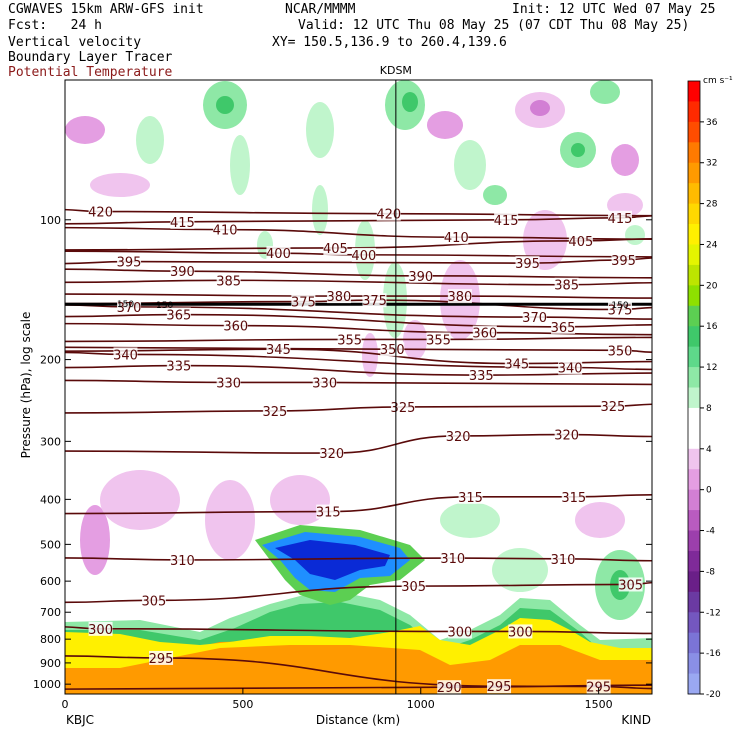 This screenshot has width=740, height=740. What do you see at coordinates (50, 441) in the screenshot?
I see `y-tick-label: 300` at bounding box center [50, 441].